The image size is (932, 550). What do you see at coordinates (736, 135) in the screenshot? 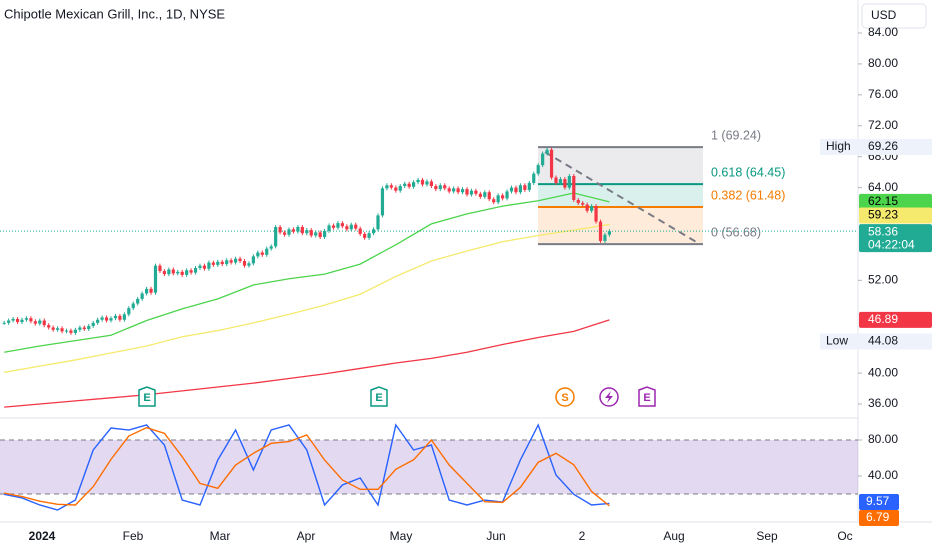
I see `fib-label: 1 (69.24)` at bounding box center [736, 135].